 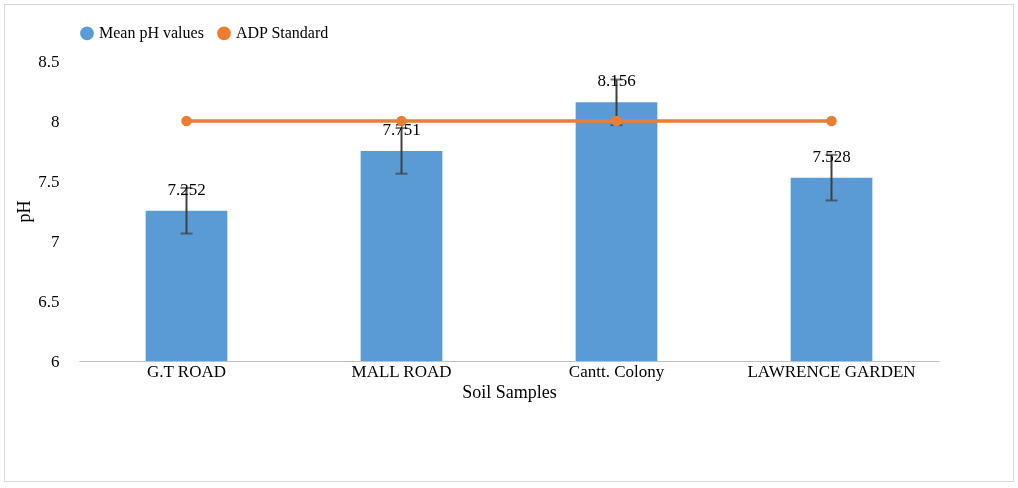 I want to click on legend-label: Mean pH values, so click(x=151, y=33).